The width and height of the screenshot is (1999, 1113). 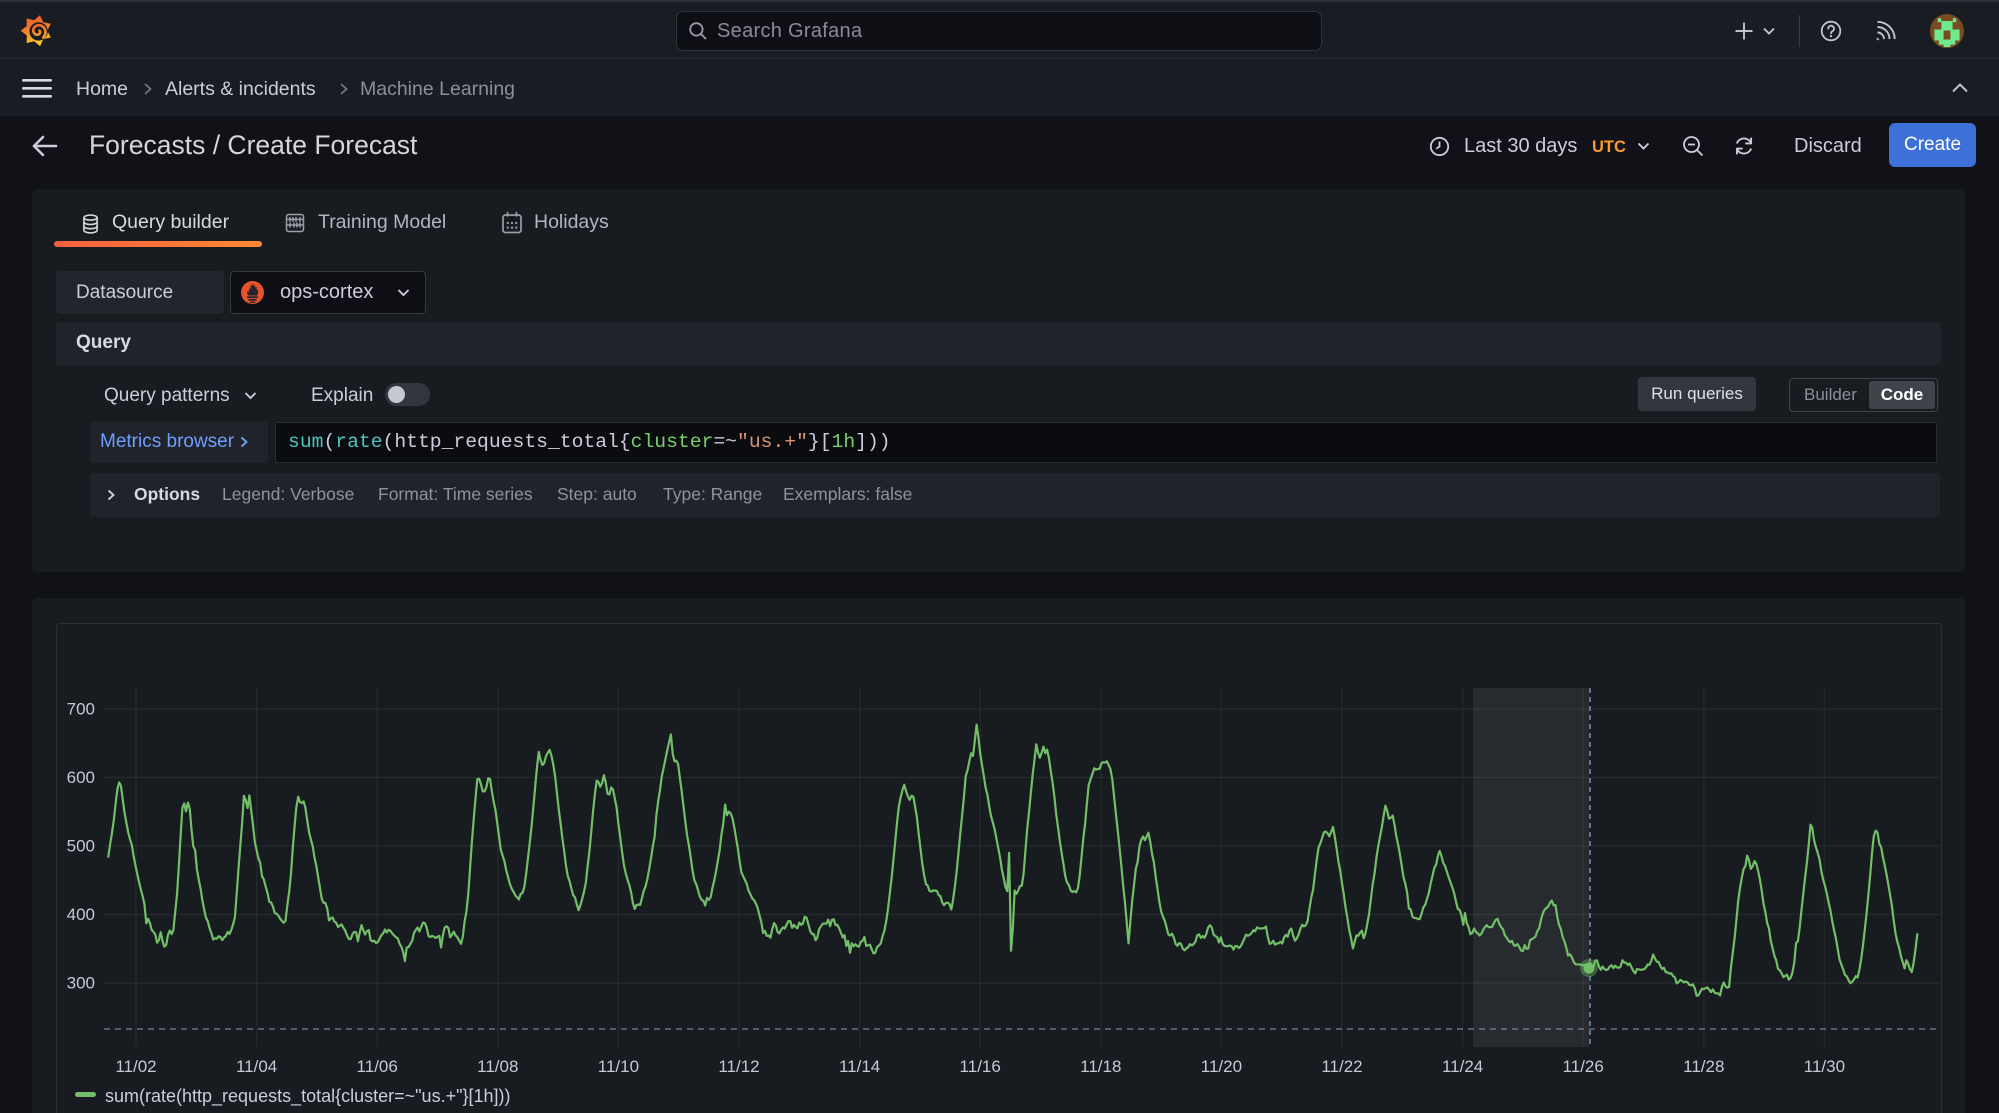 What do you see at coordinates (81, 709) in the screenshot?
I see `svg-text: 700` at bounding box center [81, 709].